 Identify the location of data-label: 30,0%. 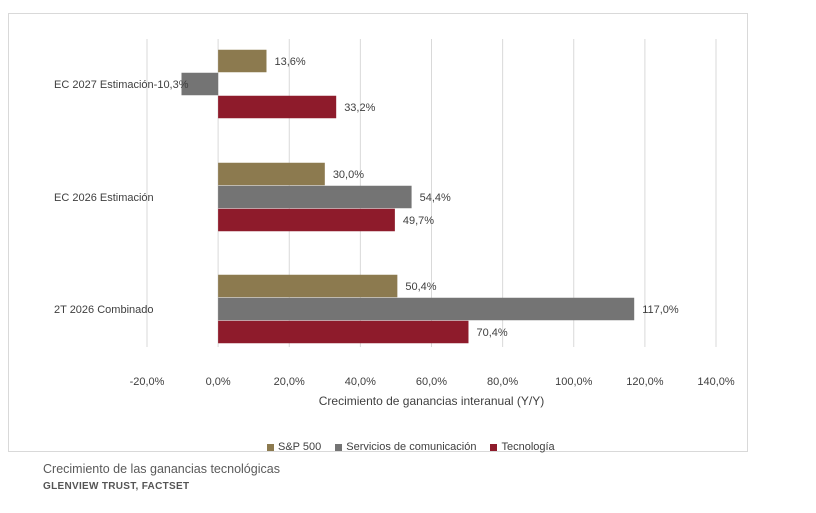
(348, 175).